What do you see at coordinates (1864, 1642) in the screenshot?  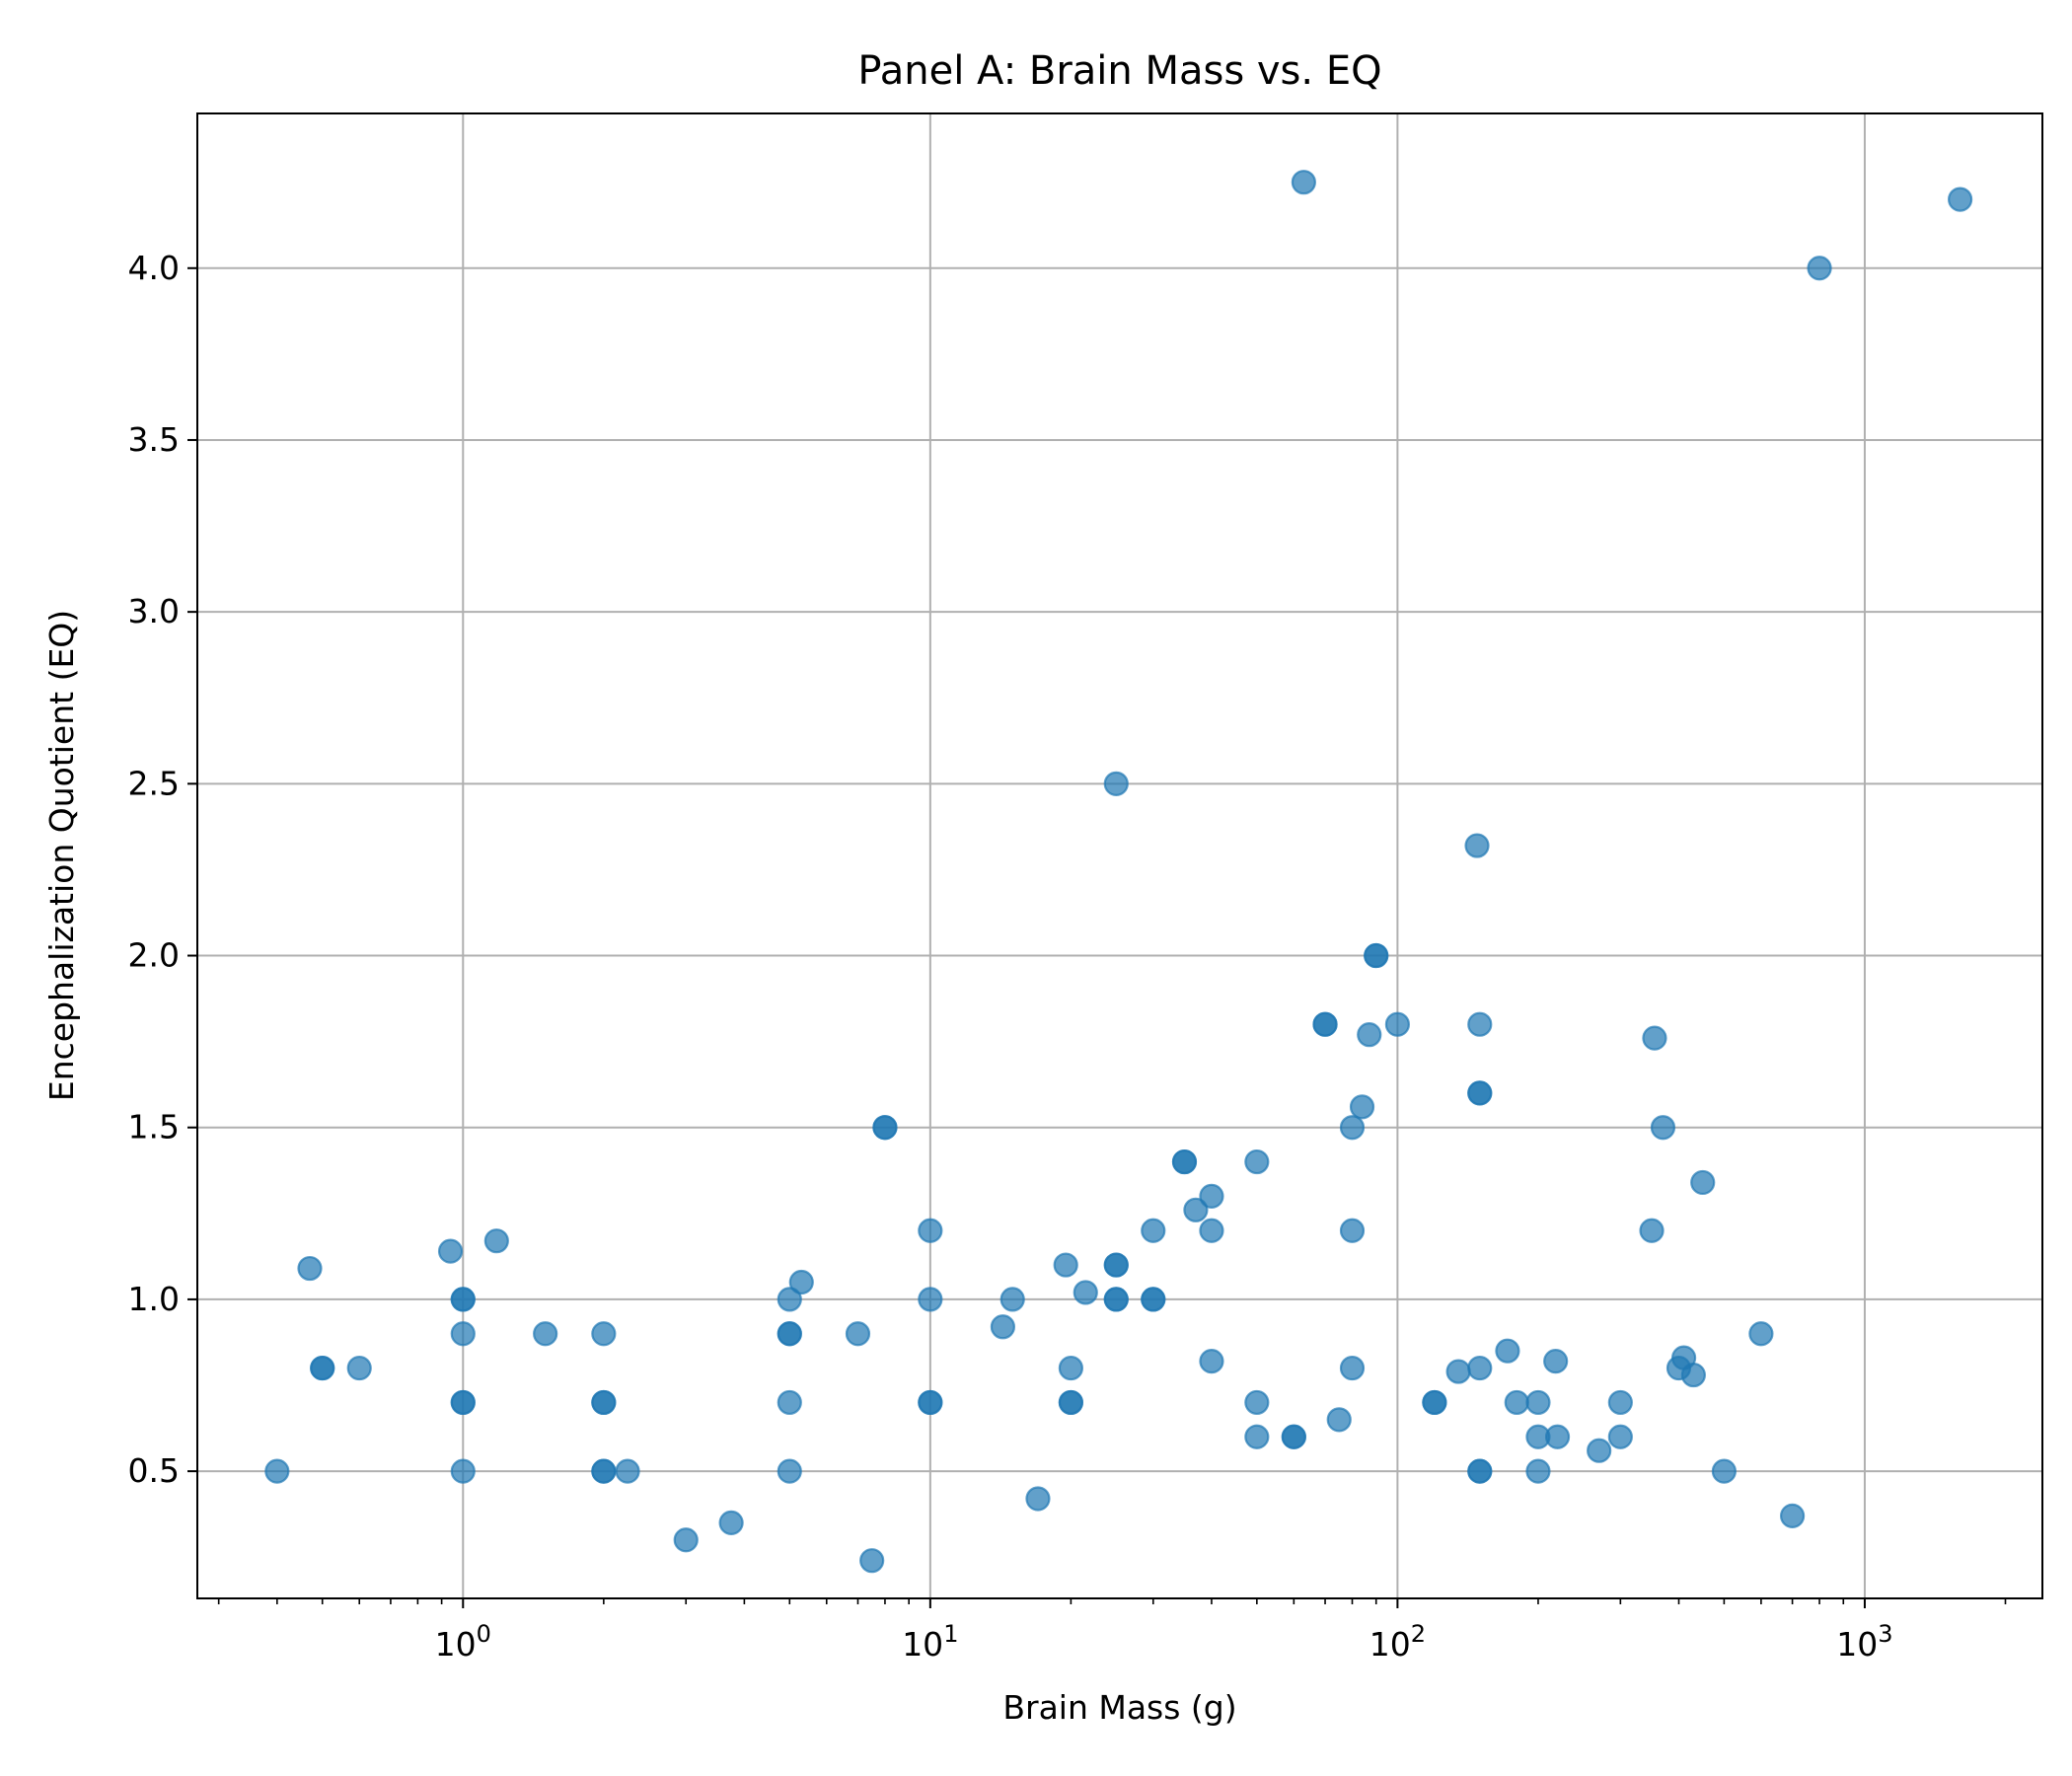 I see `x-tick-label: 10³` at bounding box center [1864, 1642].